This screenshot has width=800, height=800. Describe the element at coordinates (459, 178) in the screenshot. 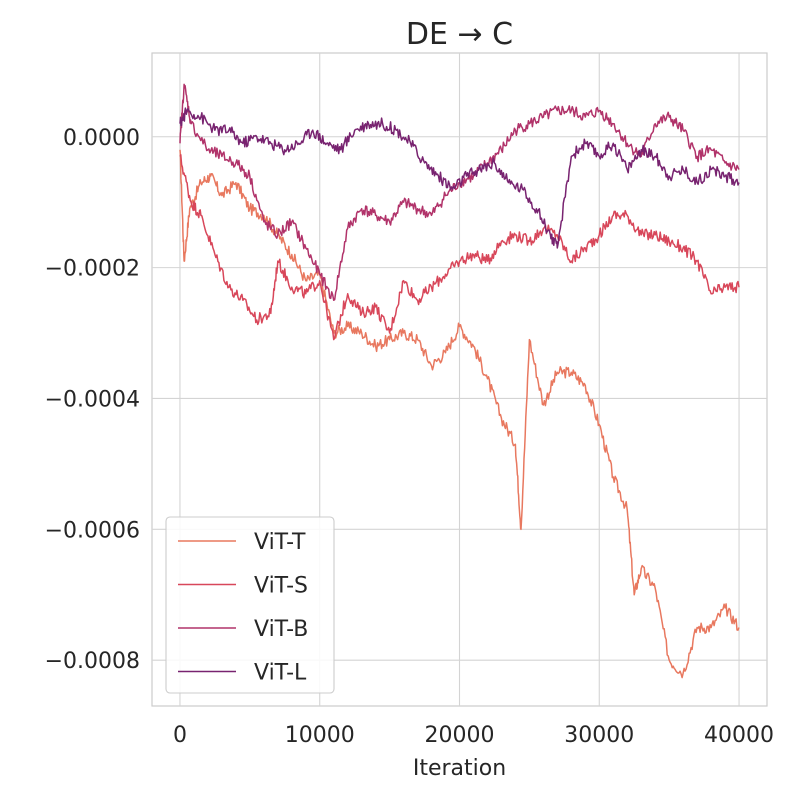

I see `series-line-vit-l` at that location.